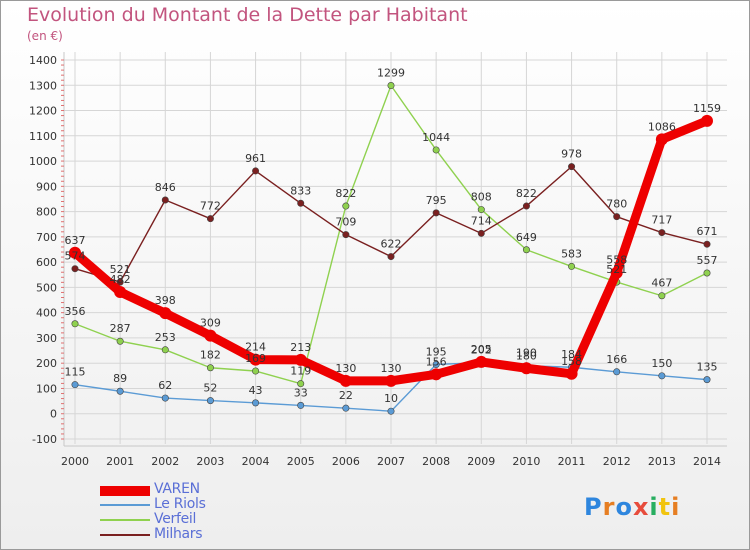 The width and height of the screenshot is (750, 550). What do you see at coordinates (707, 260) in the screenshot?
I see `data-label: 557` at bounding box center [707, 260].